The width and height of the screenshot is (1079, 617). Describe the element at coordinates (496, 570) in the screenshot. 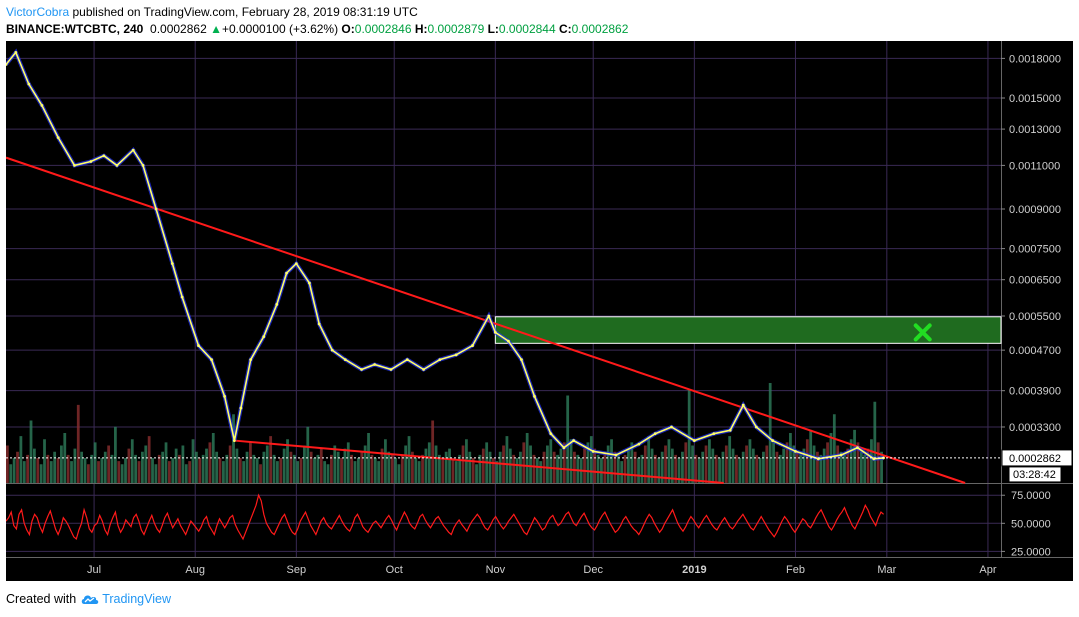

I see `x-tick-label: Nov` at that location.